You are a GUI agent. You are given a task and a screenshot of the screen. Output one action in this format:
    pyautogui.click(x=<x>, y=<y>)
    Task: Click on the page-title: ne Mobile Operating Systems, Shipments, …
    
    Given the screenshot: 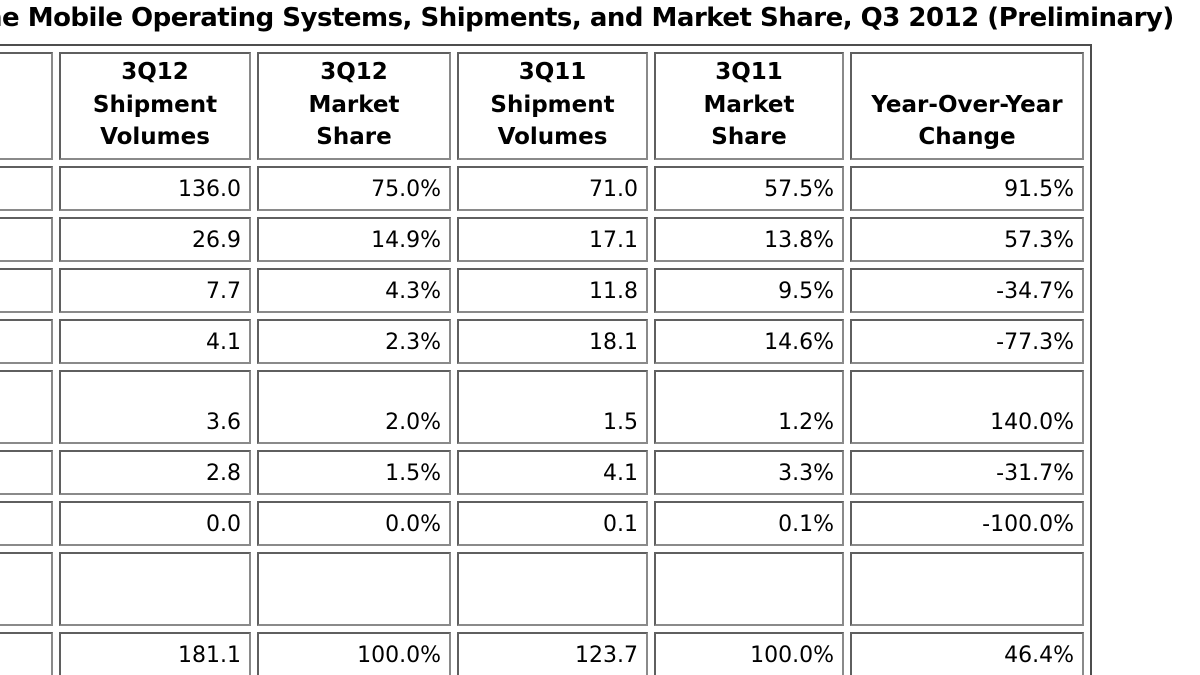 What is the action you would take?
    pyautogui.click(x=587, y=18)
    